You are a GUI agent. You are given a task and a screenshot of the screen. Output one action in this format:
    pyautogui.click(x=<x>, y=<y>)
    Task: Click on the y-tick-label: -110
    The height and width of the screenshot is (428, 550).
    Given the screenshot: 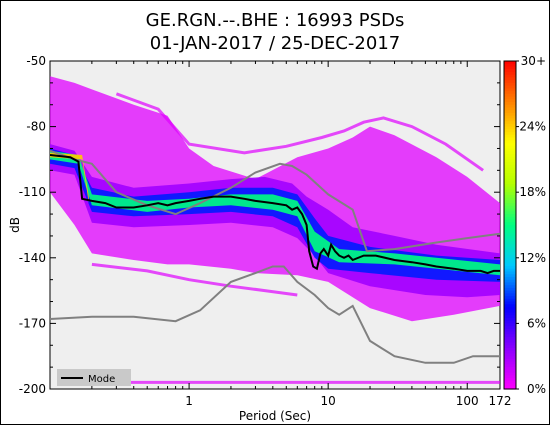 What is the action you would take?
    pyautogui.click(x=32, y=192)
    